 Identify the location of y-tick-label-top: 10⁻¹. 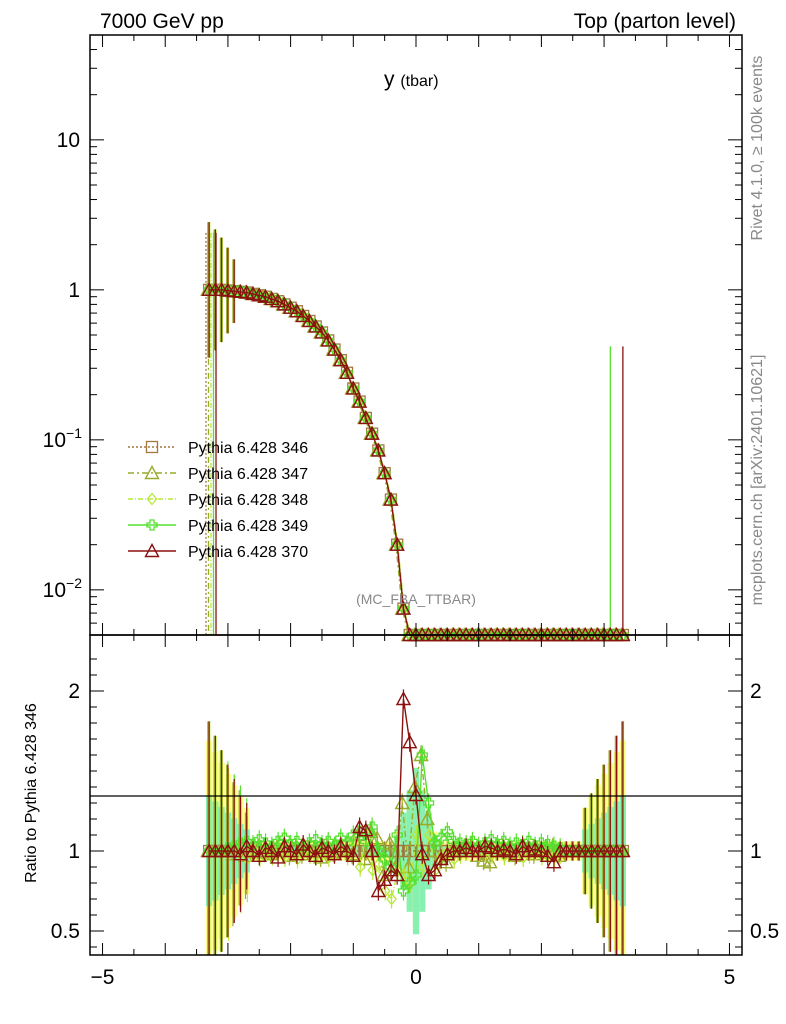
(63, 438).